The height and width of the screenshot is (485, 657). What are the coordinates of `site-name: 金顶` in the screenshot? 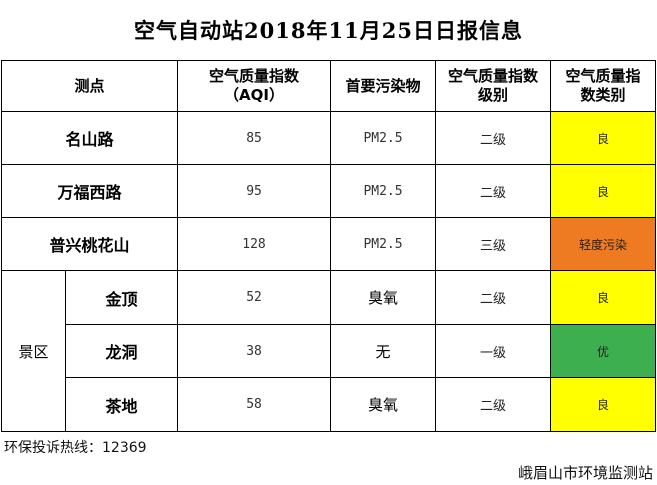 It's located at (121, 297).